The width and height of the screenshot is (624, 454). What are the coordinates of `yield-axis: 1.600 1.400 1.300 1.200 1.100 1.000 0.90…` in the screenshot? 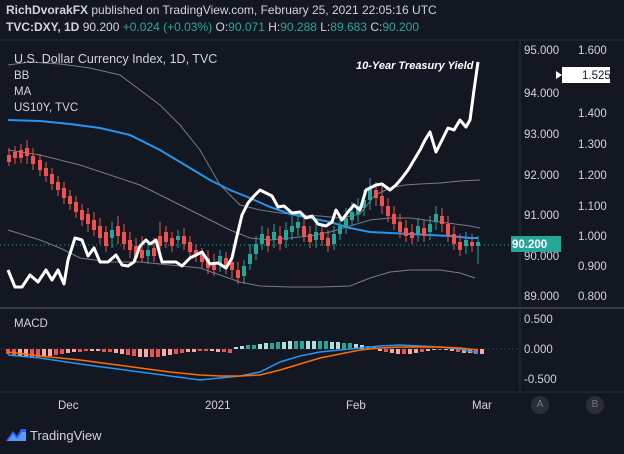 It's located at (592, 174).